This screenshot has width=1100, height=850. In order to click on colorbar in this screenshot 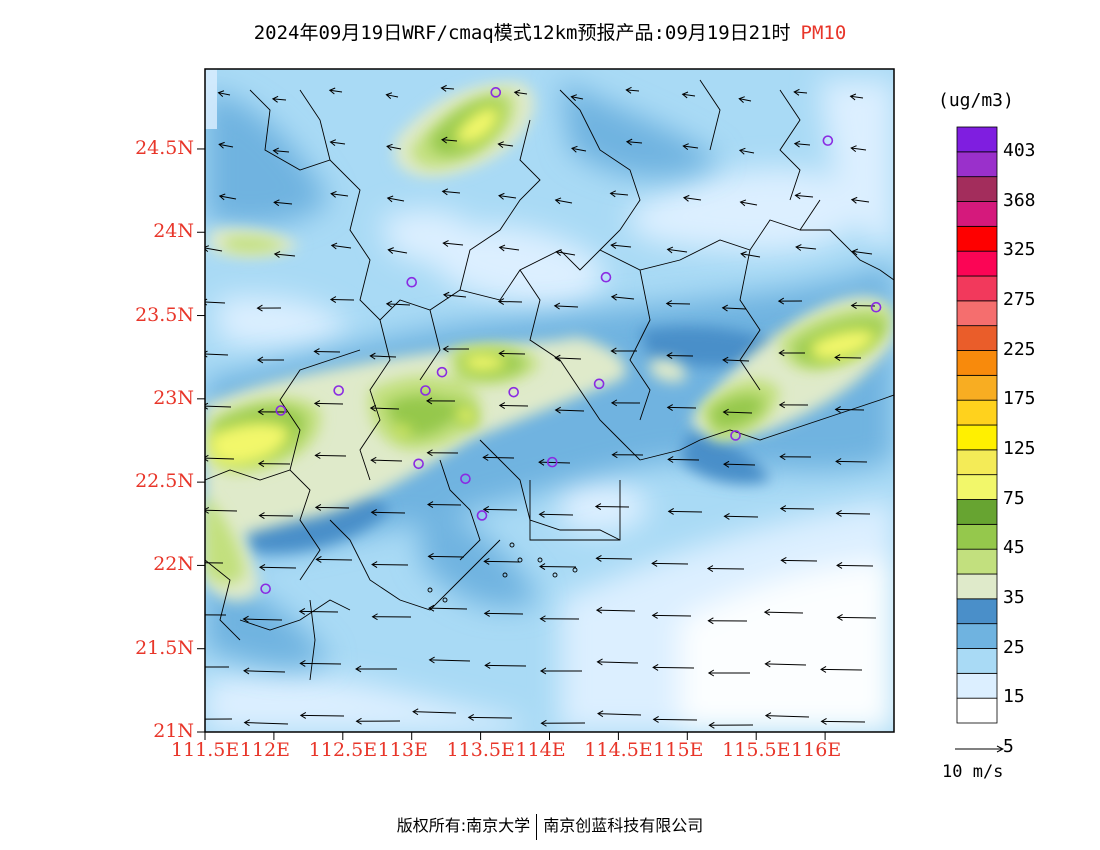, I will do `click(977, 425)`.